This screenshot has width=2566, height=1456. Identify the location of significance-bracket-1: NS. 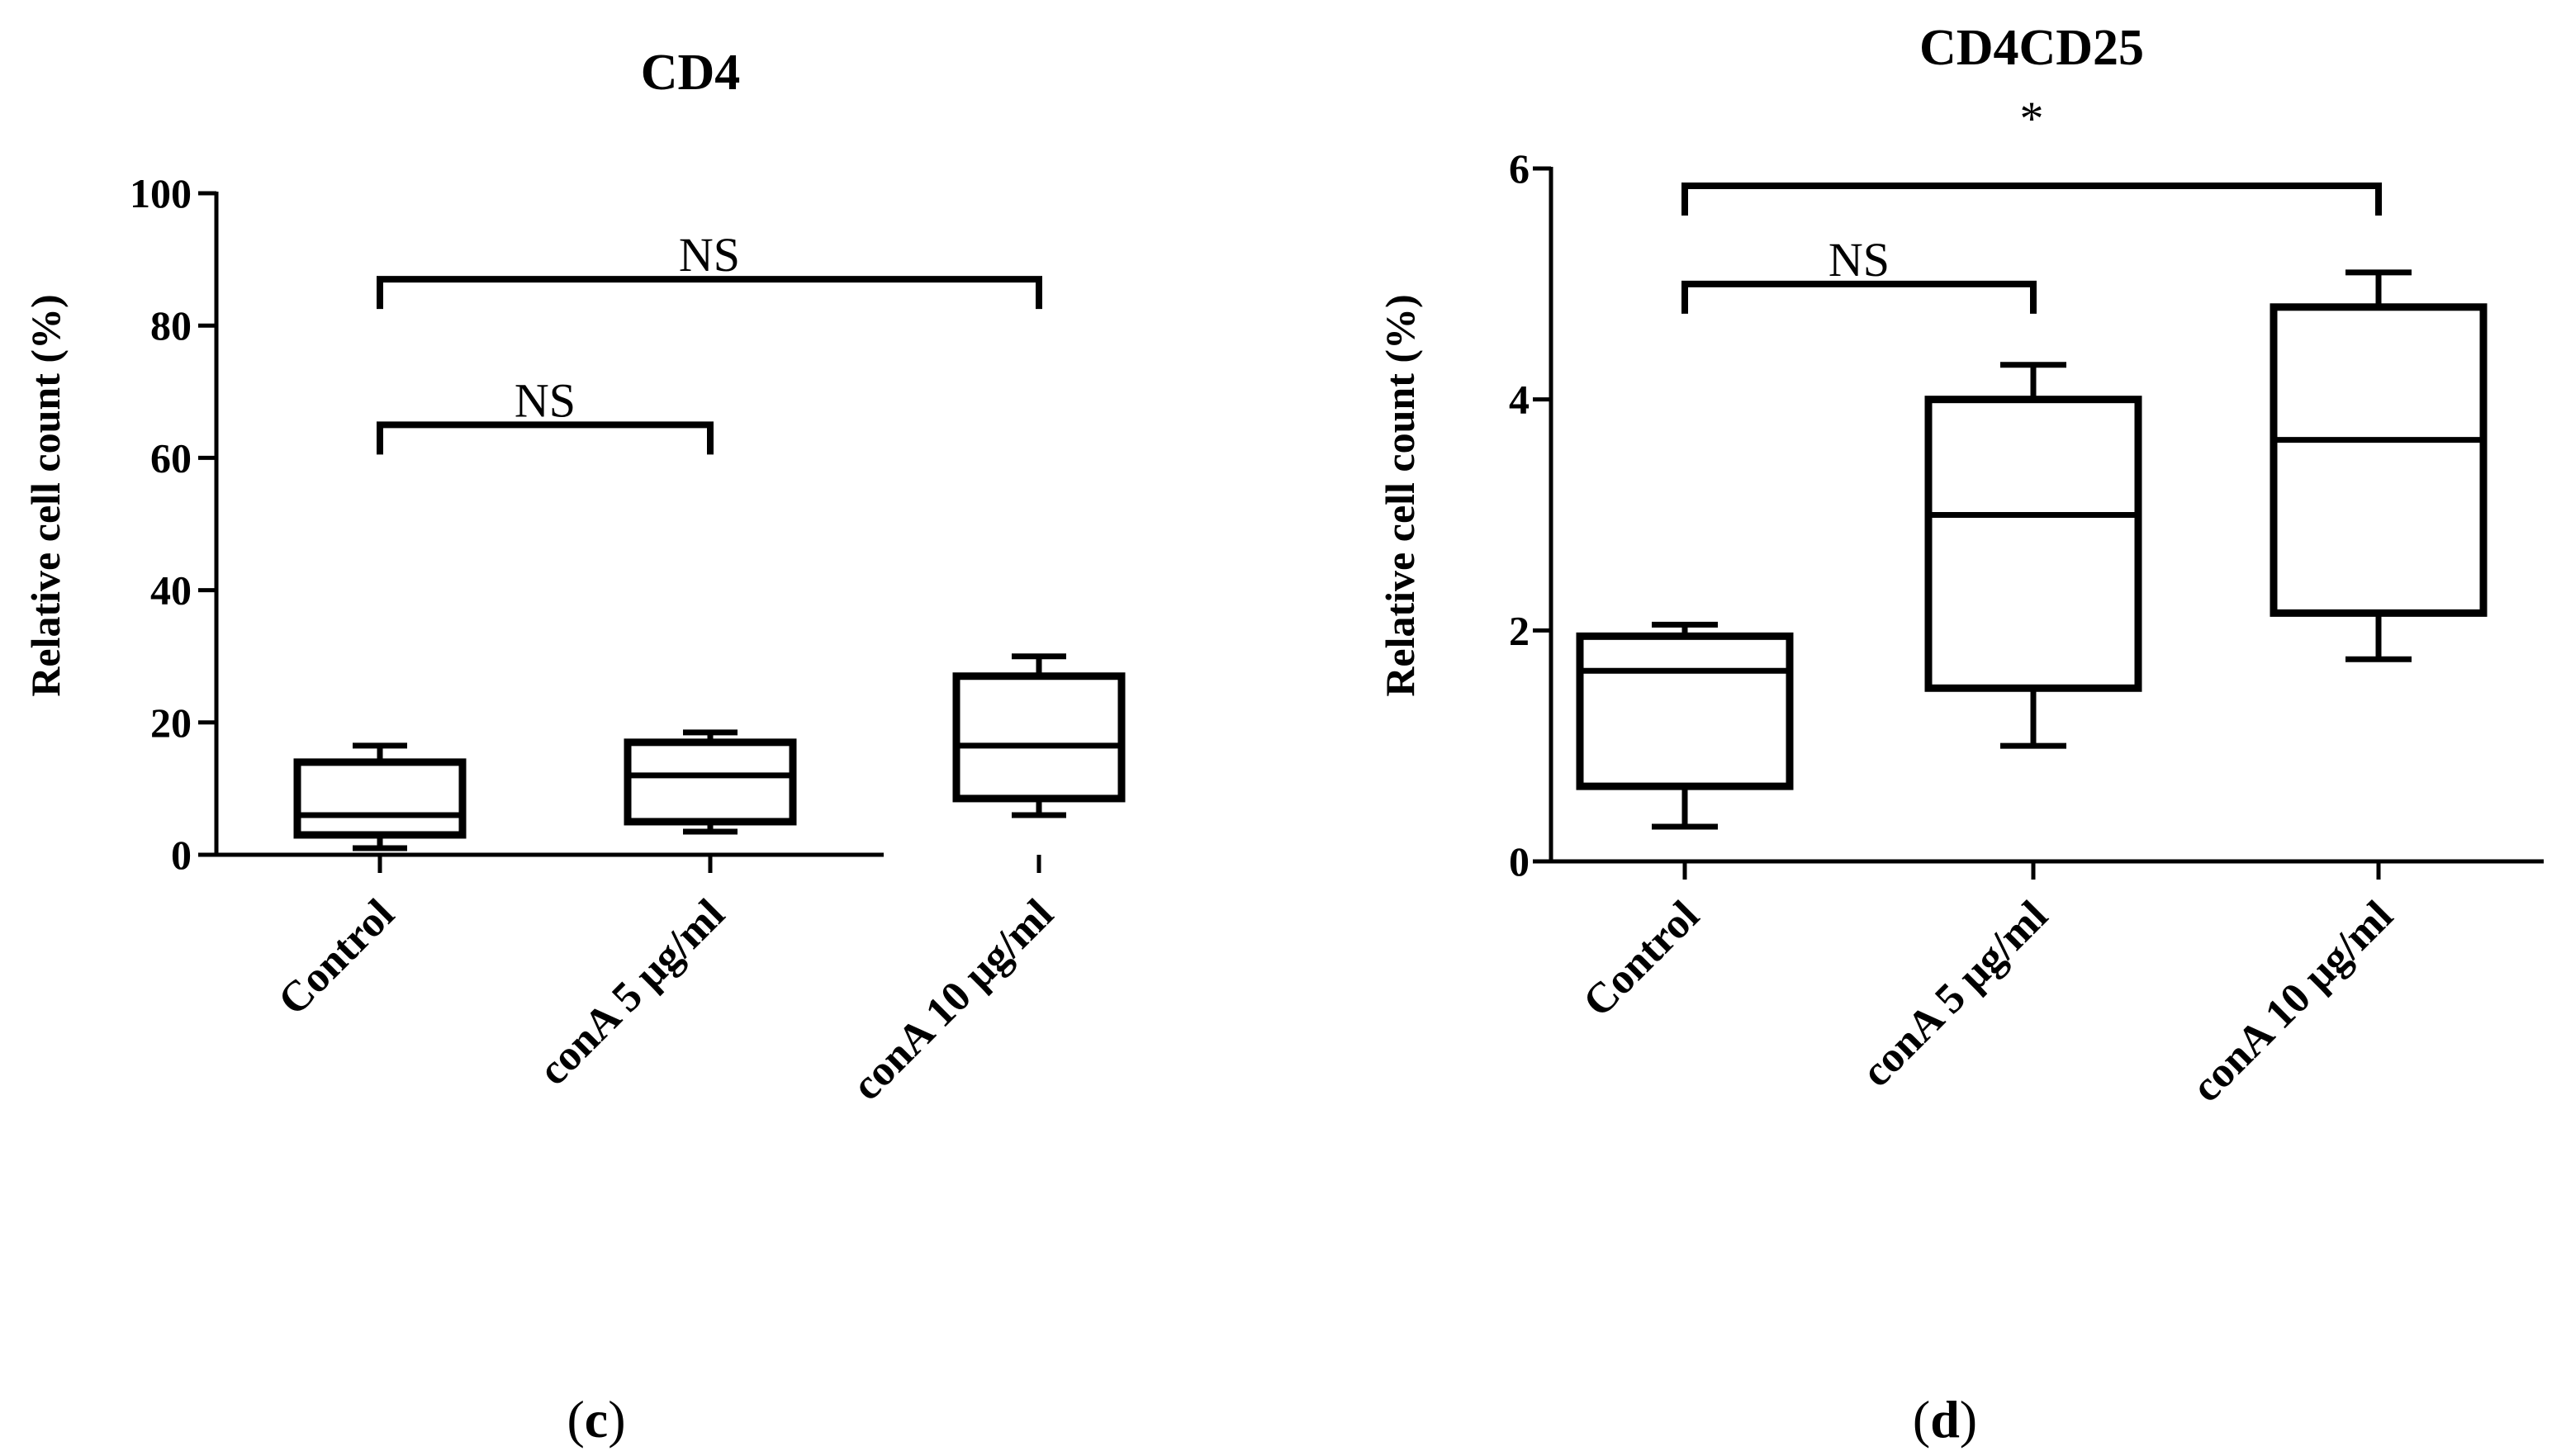
(709, 269).